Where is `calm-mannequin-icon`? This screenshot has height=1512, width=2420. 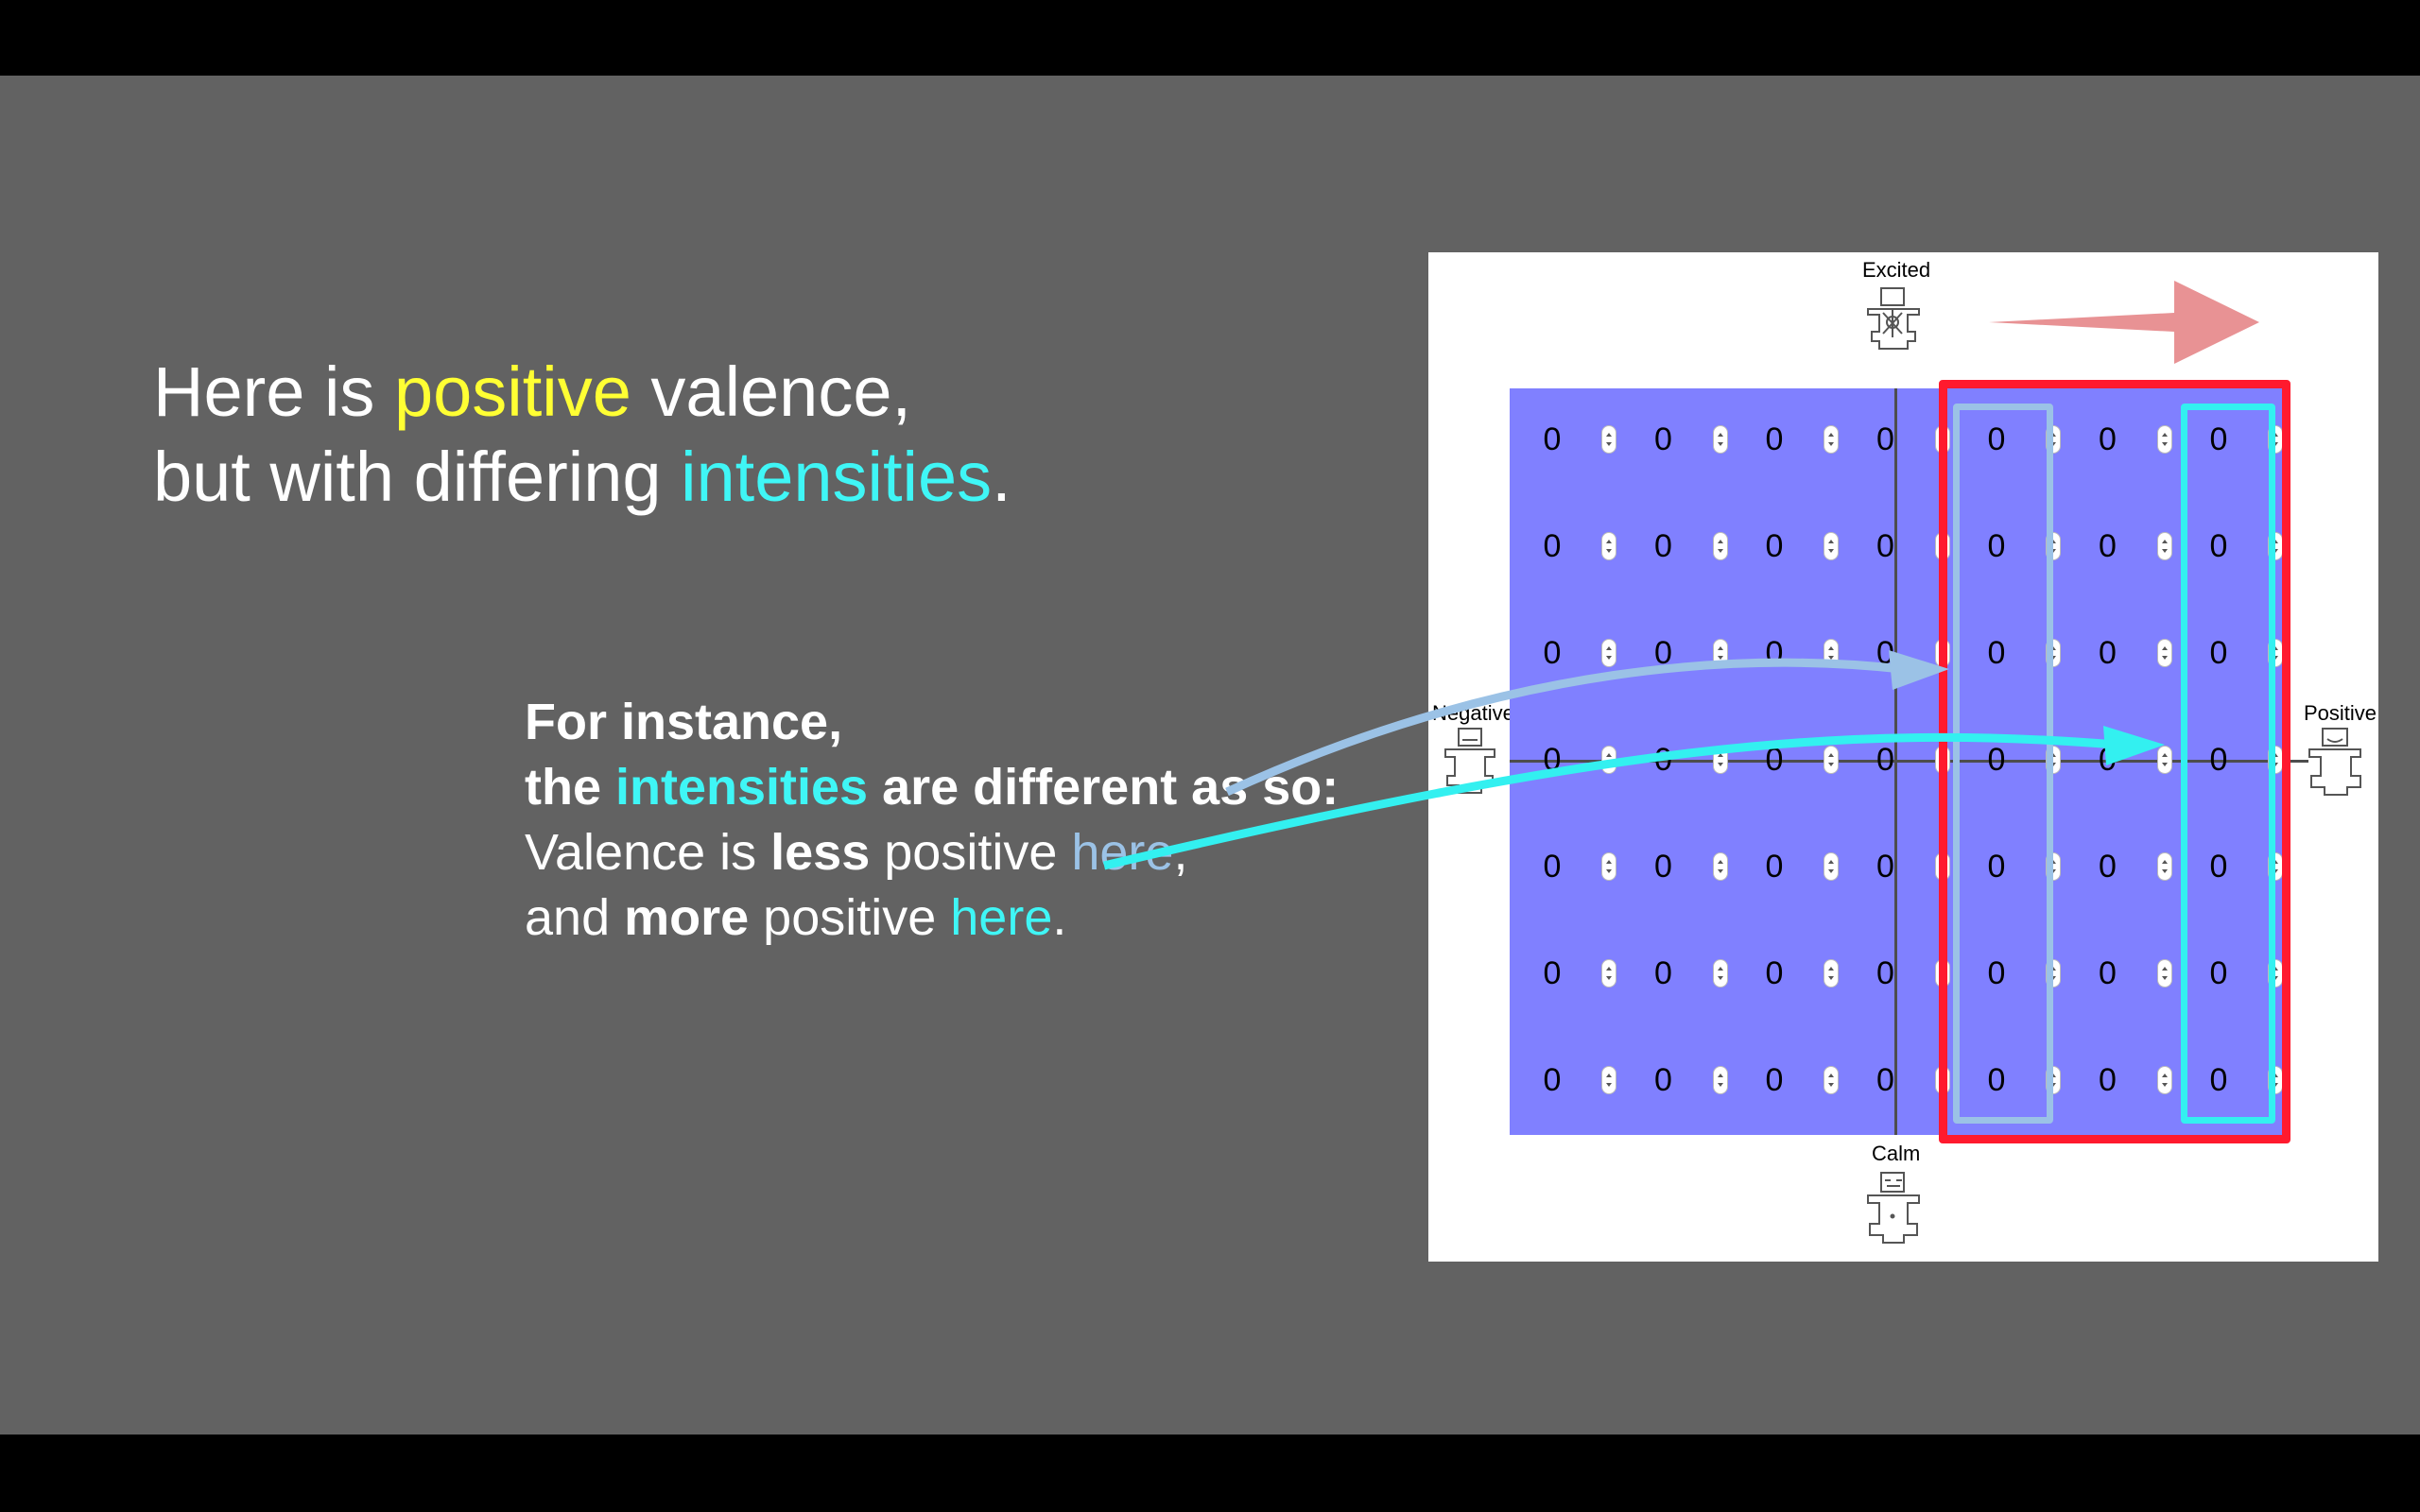 calm-mannequin-icon is located at coordinates (1893, 1208).